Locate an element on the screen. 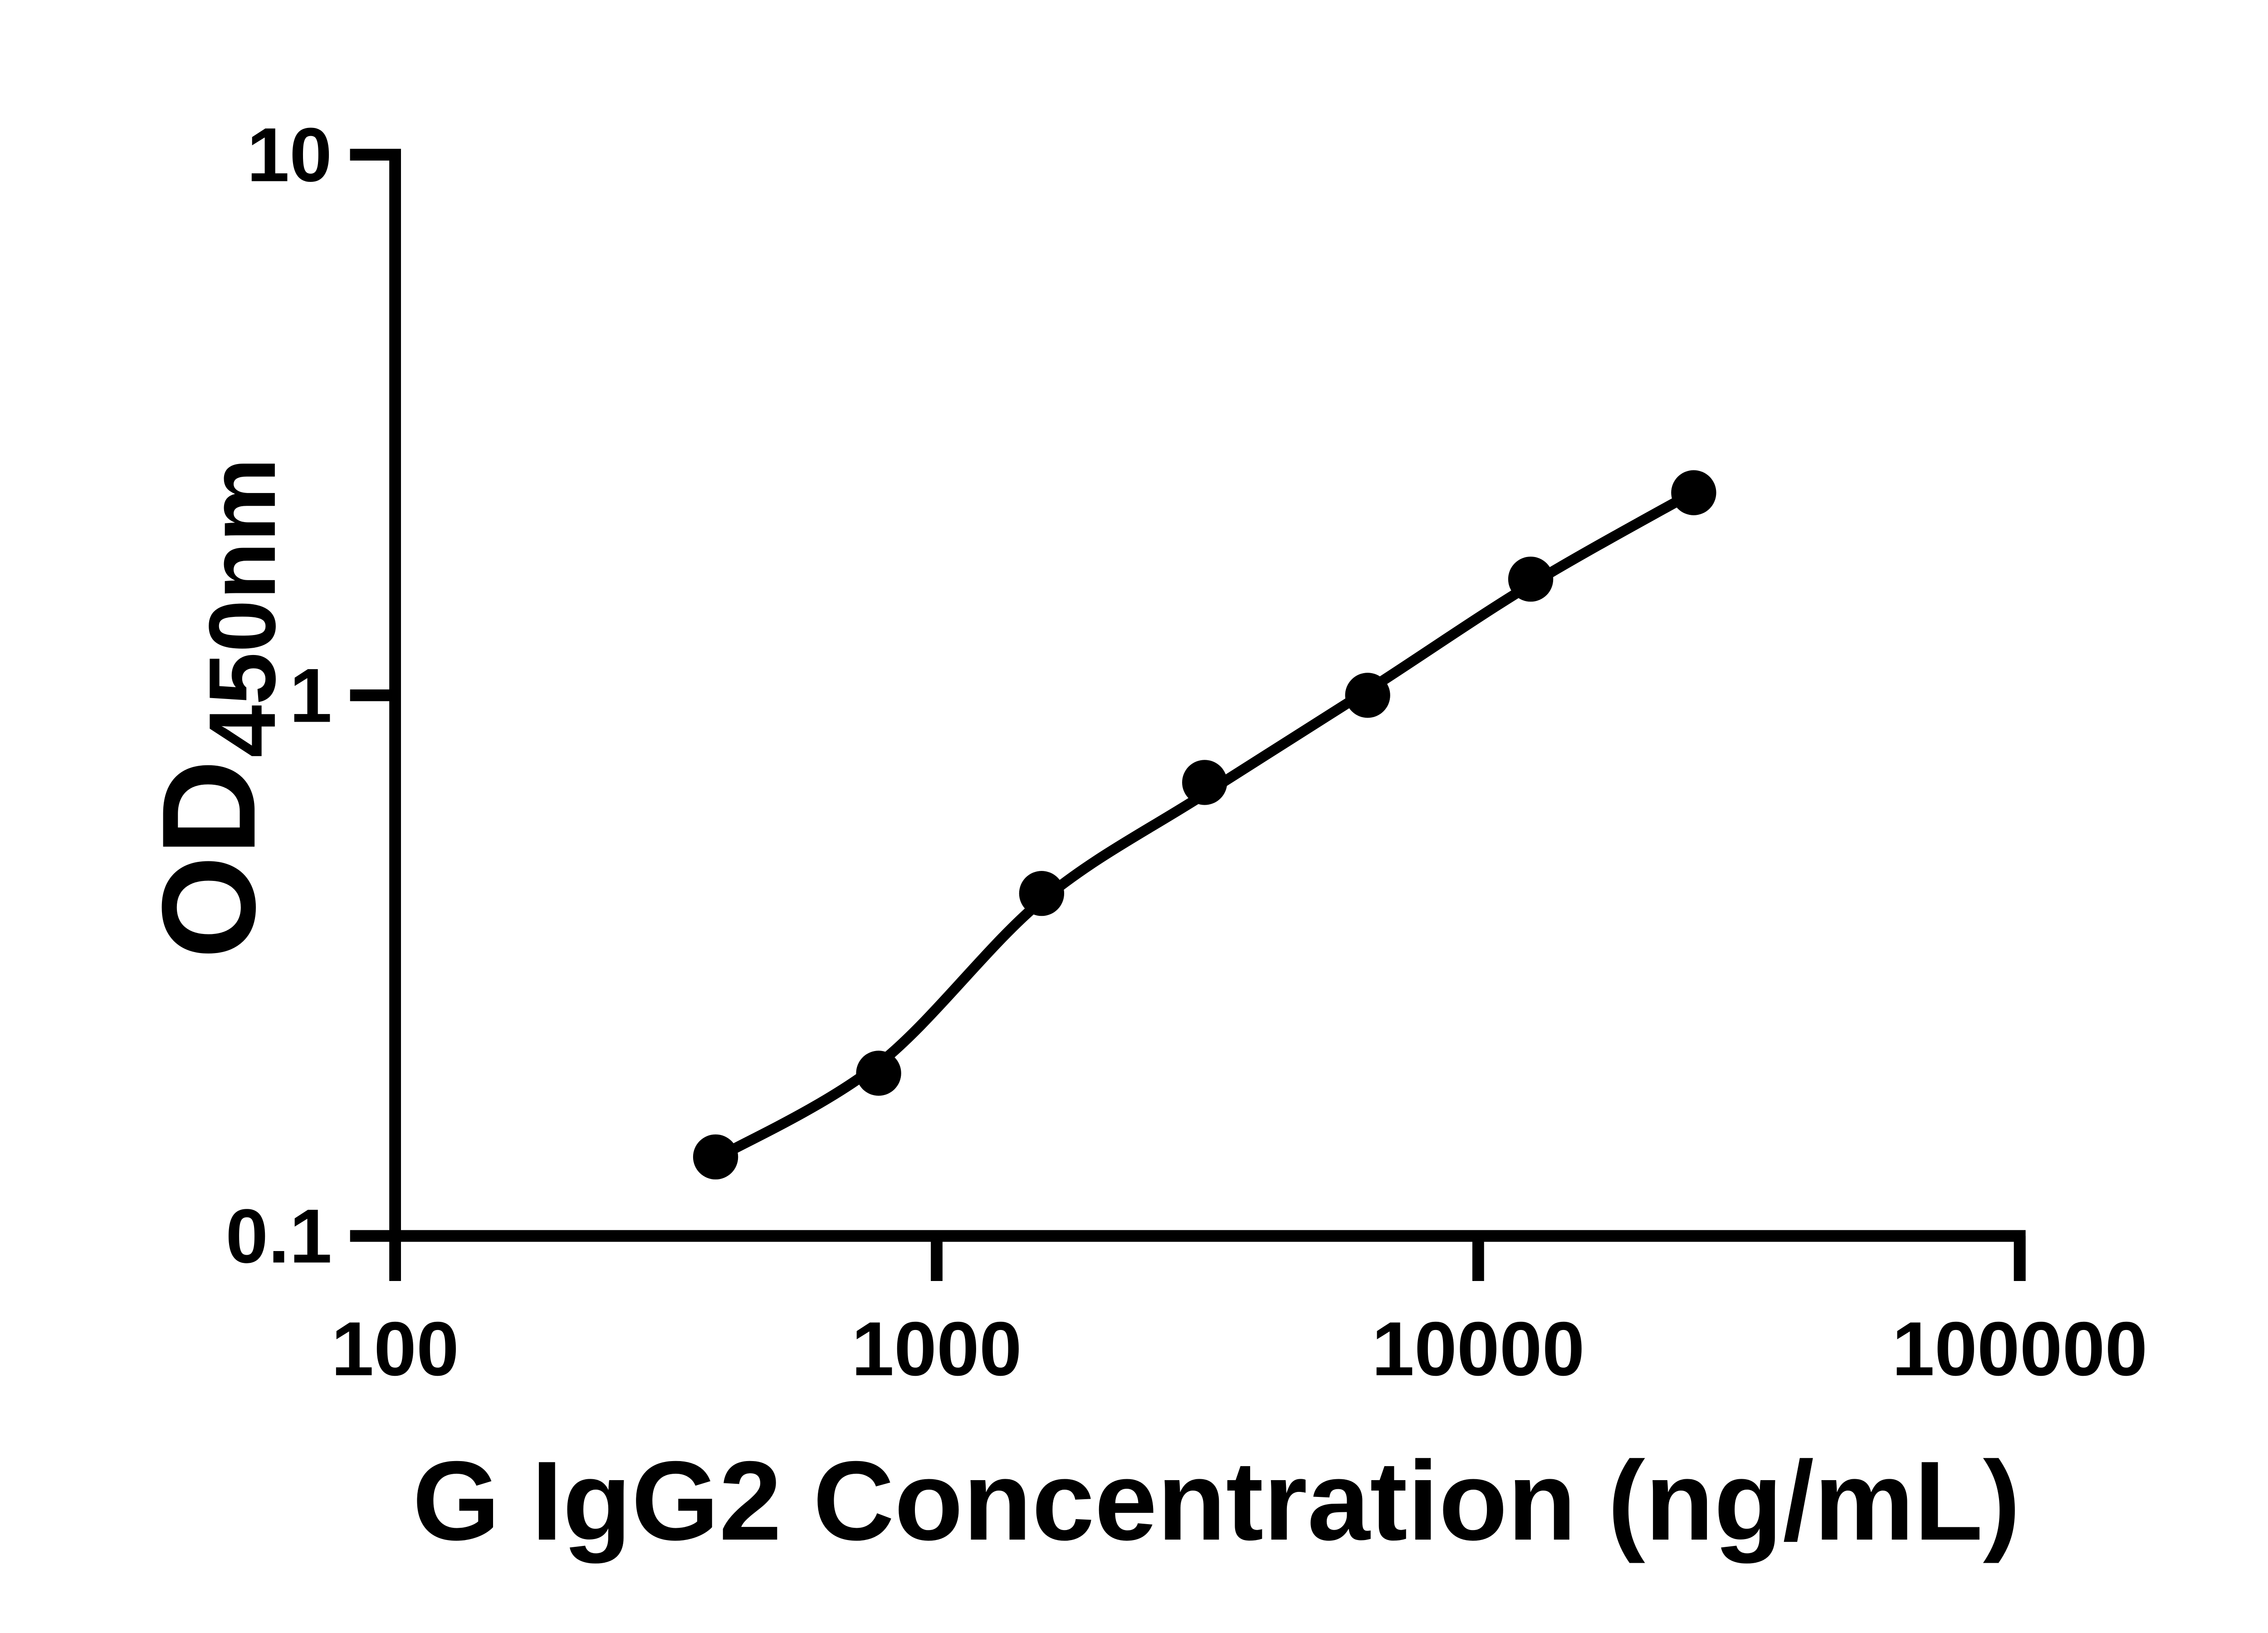 This screenshot has width=2268, height=1633. x-tick-label: 100 is located at coordinates (395, 1349).